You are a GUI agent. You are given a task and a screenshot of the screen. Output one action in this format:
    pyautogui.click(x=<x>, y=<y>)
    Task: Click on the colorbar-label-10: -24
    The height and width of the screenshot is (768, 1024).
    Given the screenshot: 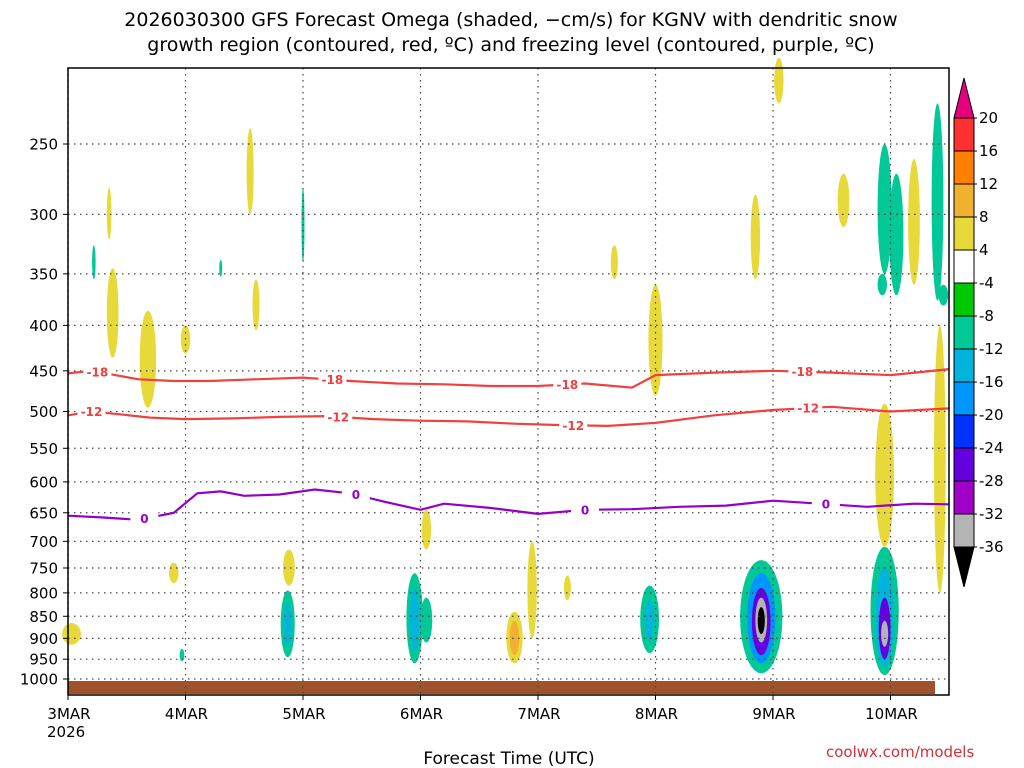 What is the action you would take?
    pyautogui.click(x=991, y=448)
    